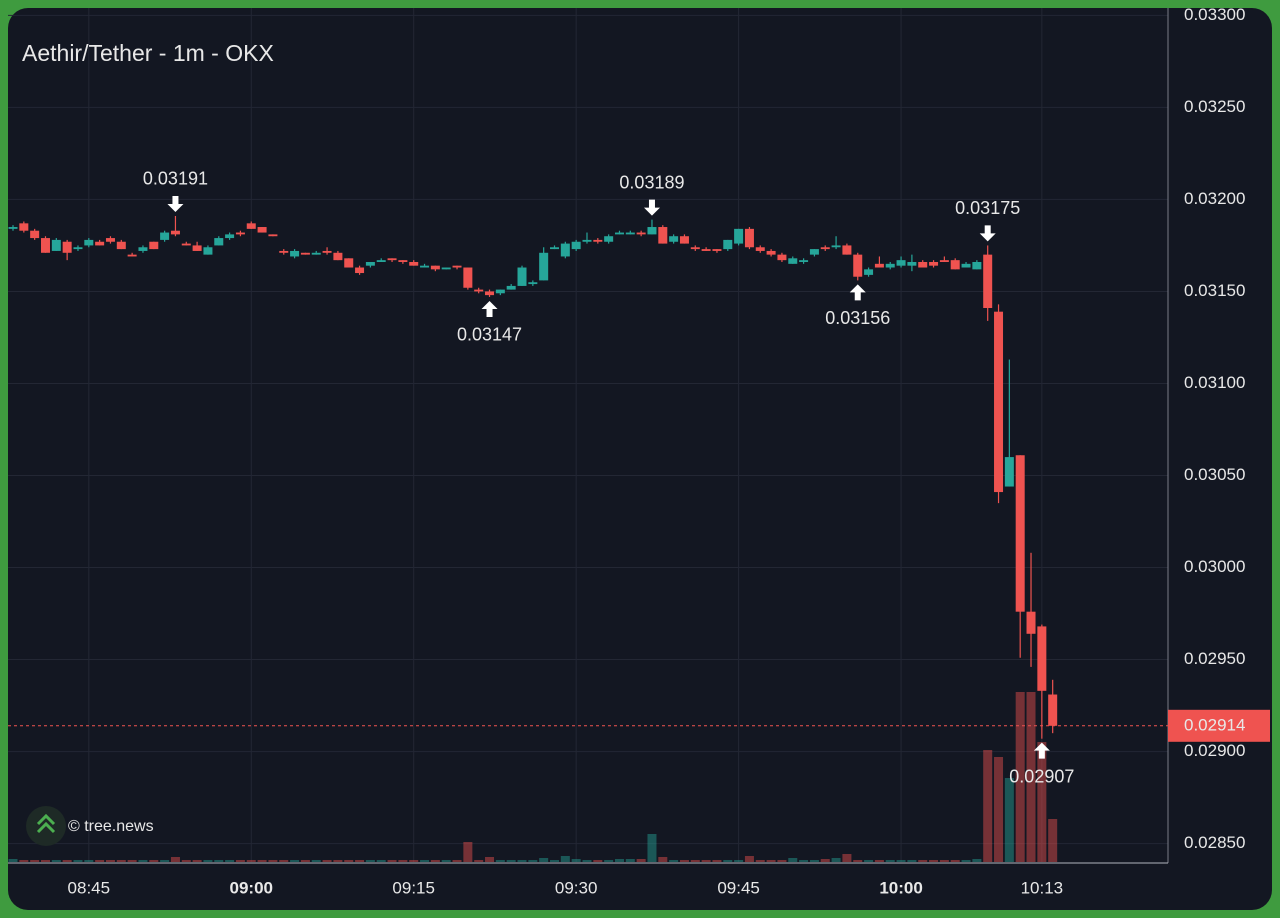 Image resolution: width=1280 pixels, height=918 pixels. I want to click on annotation-label: 0.03189, so click(651, 182).